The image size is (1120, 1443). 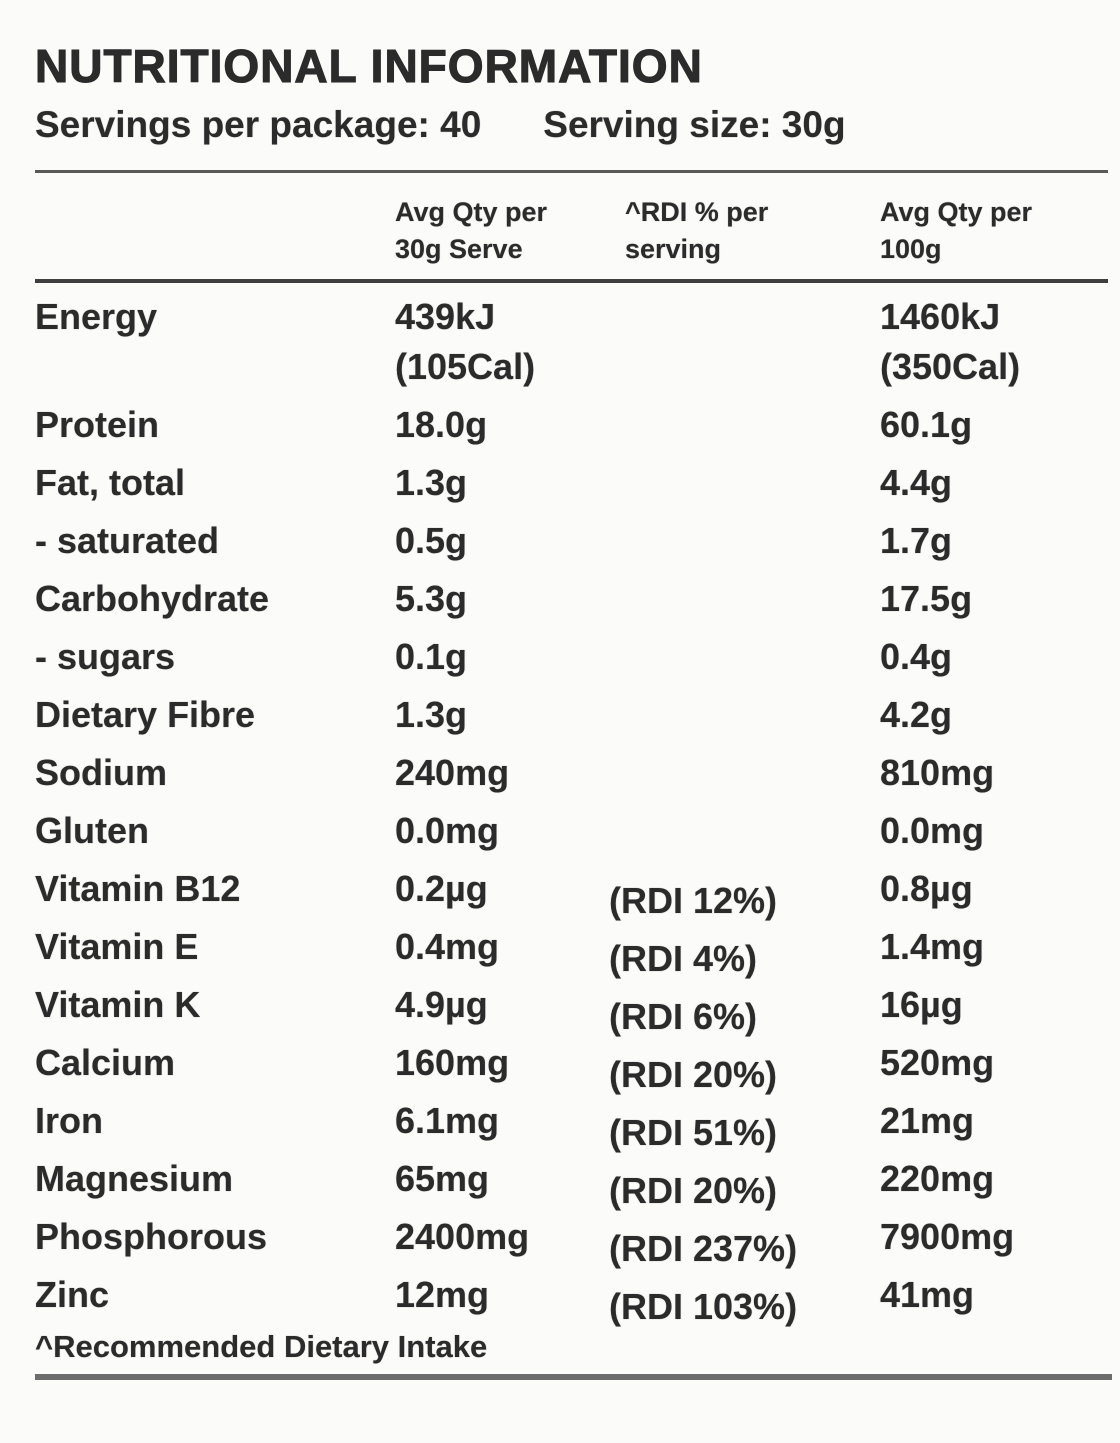 What do you see at coordinates (105, 656) in the screenshot?
I see `nutrient-name: - sugars` at bounding box center [105, 656].